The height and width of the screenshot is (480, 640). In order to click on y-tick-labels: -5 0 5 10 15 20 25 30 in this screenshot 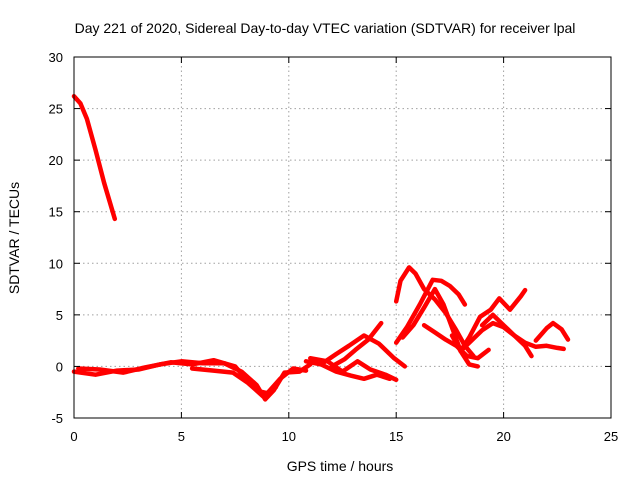, I will do `click(56, 238)`.